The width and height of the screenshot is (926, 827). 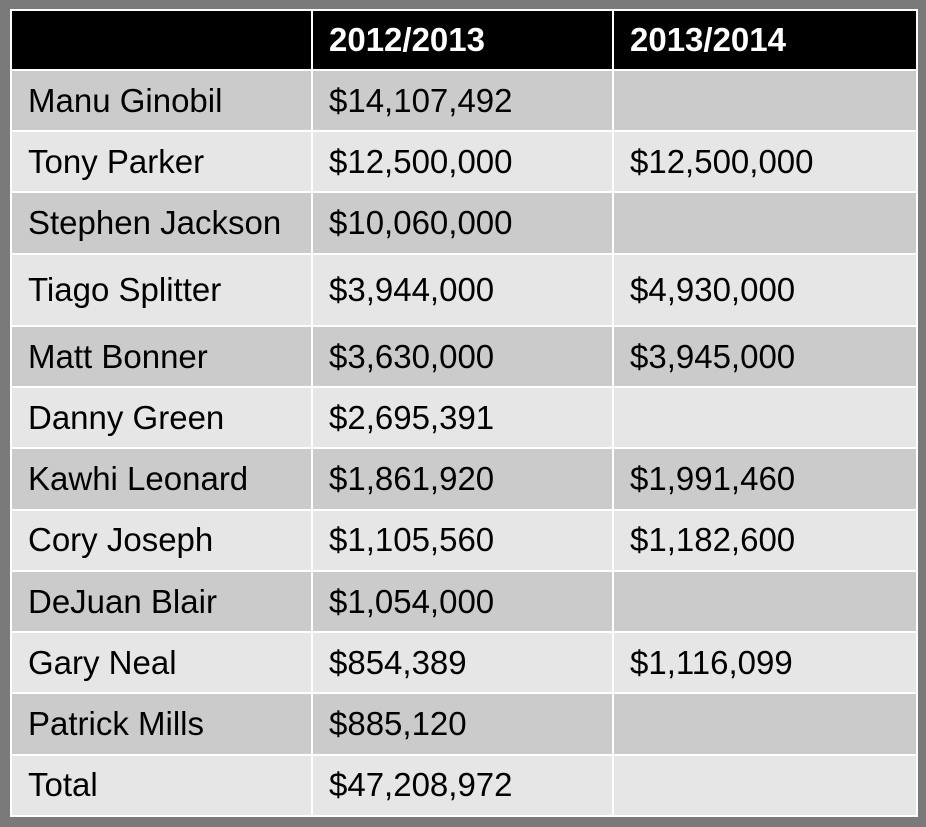 I want to click on header-season-2012-2013: 2012/2013, so click(x=462, y=40).